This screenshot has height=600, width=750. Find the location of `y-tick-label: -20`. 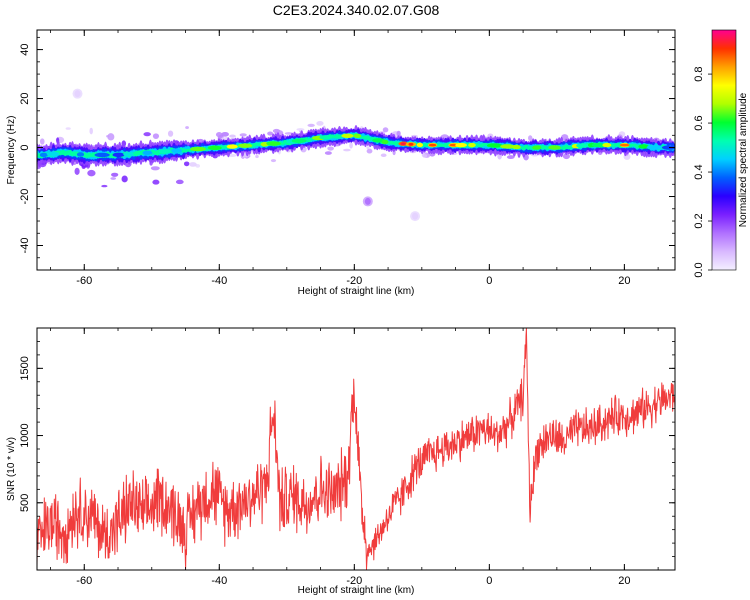

y-tick-label: -20 is located at coordinates (25, 197).